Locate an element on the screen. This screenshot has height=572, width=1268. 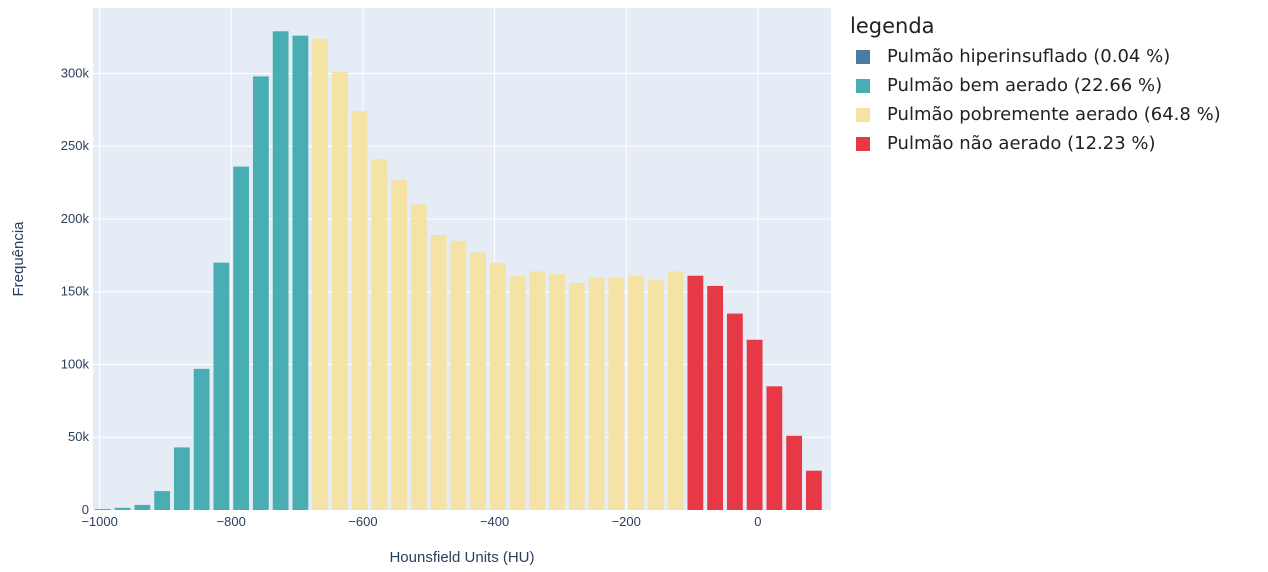
y-axis-ticks: 0 50k 100k 150k 200k 250k 300k is located at coordinates (75, 291).